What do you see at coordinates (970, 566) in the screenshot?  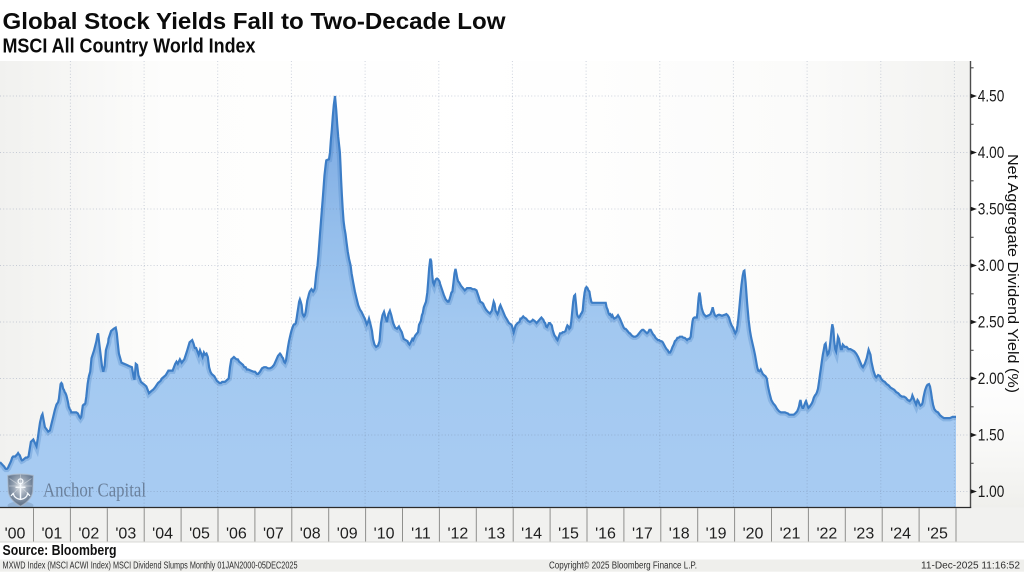 I see `svg-text: 11-Dec-2025 11:16:52` at bounding box center [970, 566].